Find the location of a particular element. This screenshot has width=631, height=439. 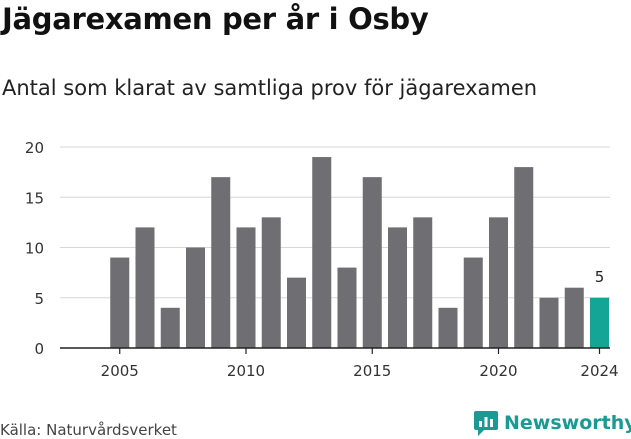

y-tick-label: 10 is located at coordinates (34, 249).